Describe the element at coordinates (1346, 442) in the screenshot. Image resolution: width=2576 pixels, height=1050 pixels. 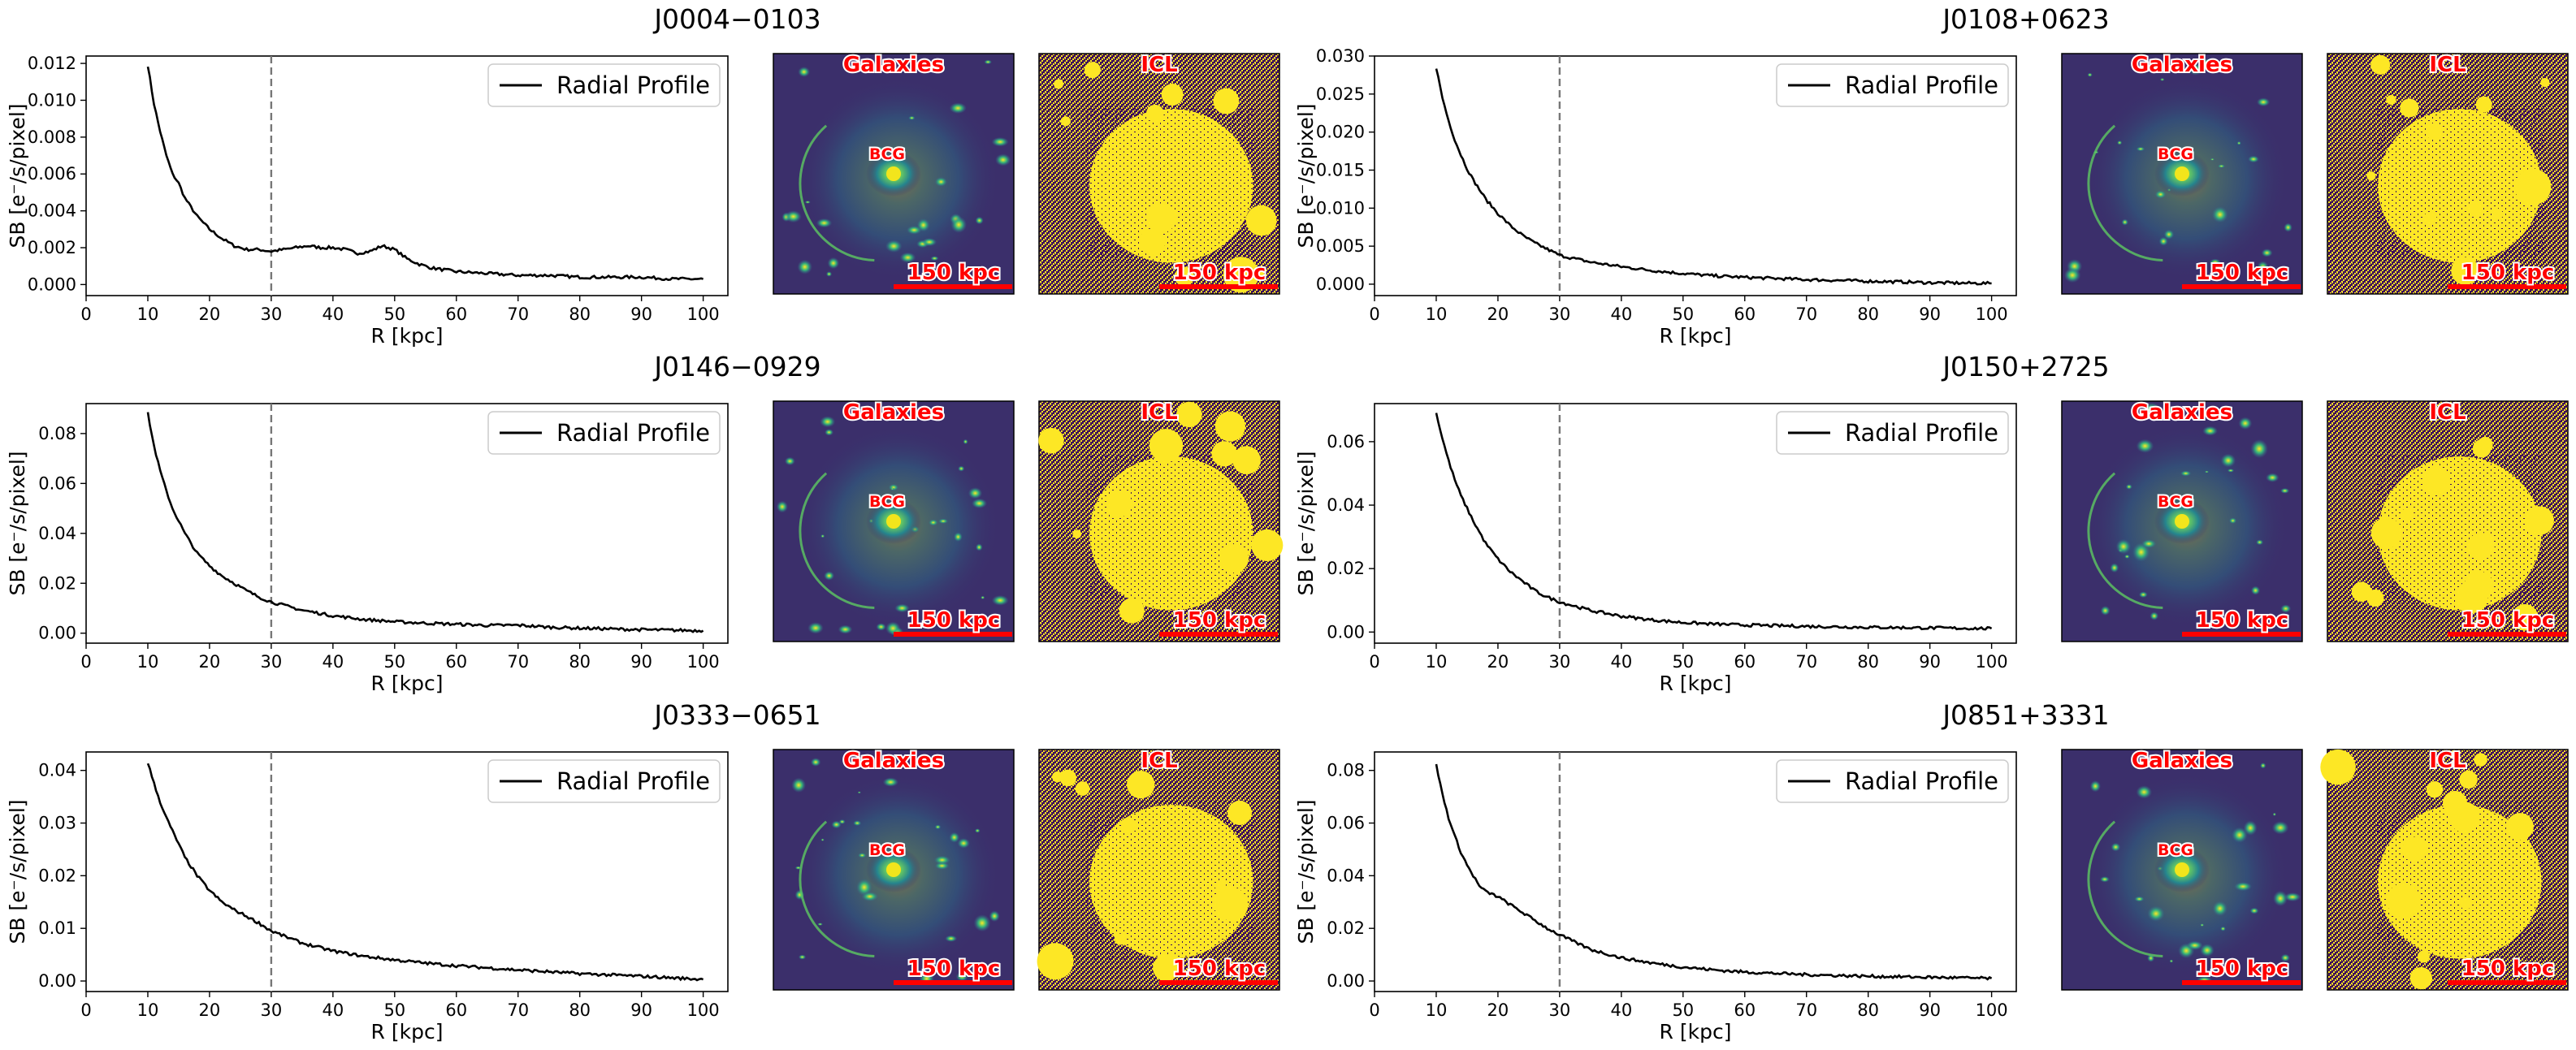
I see `y-tick-label: 0.06` at that location.